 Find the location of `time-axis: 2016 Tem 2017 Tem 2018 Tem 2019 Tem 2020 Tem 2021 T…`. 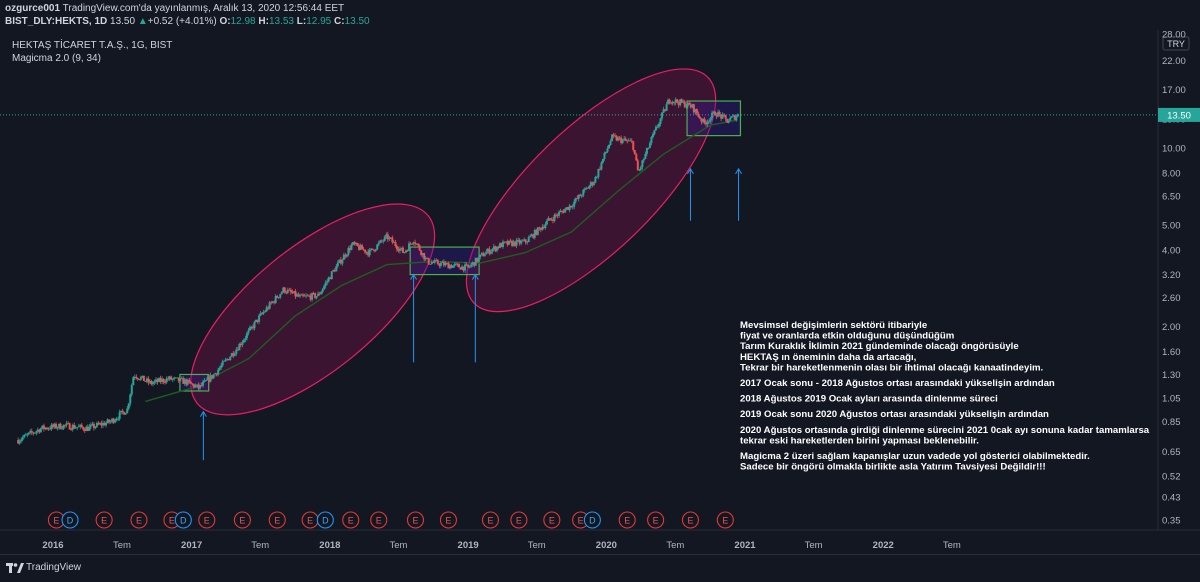

time-axis: 2016 Tem 2017 Tem 2018 Tem 2019 Tem 2020 Tem 2021 T… is located at coordinates (501, 545).